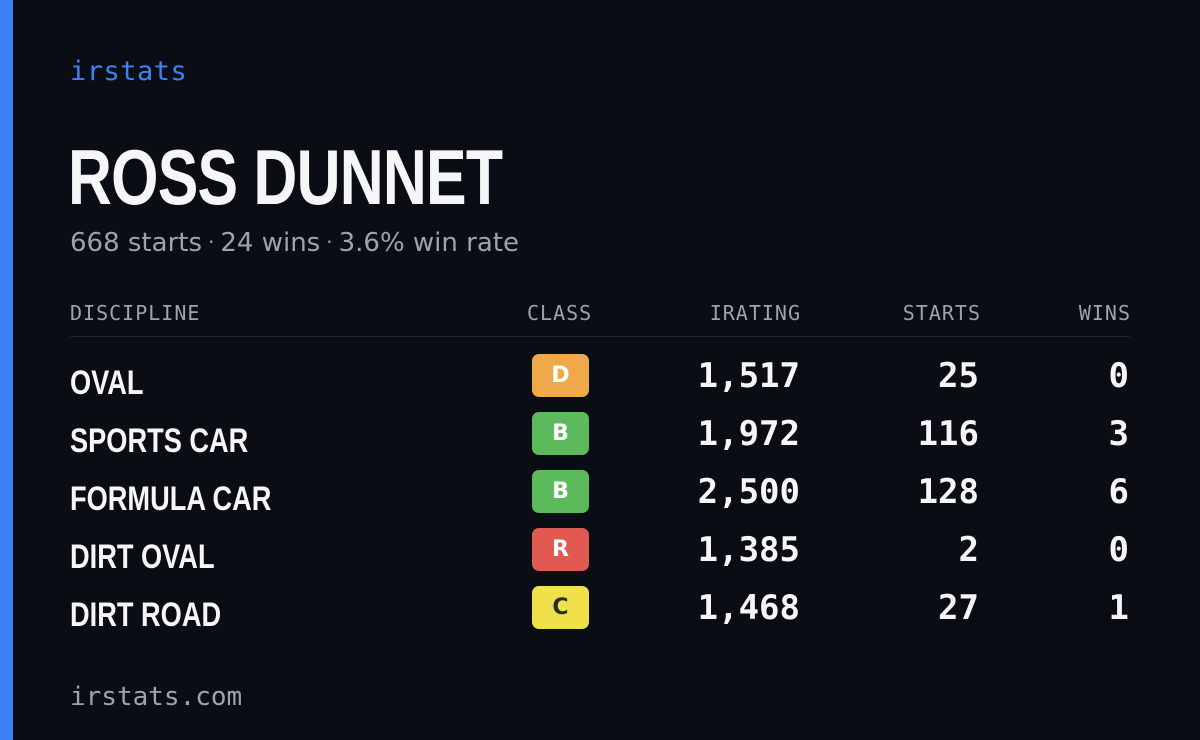 This screenshot has height=740, width=1200. What do you see at coordinates (1118, 492) in the screenshot?
I see `wins-value: 6` at bounding box center [1118, 492].